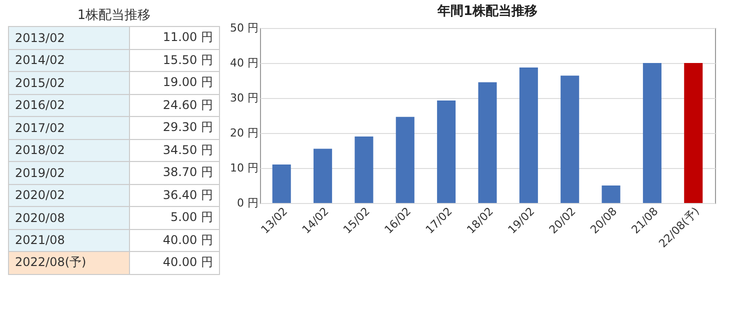 This screenshot has width=735, height=335. I want to click on text: 36.40 円, so click(187, 195).